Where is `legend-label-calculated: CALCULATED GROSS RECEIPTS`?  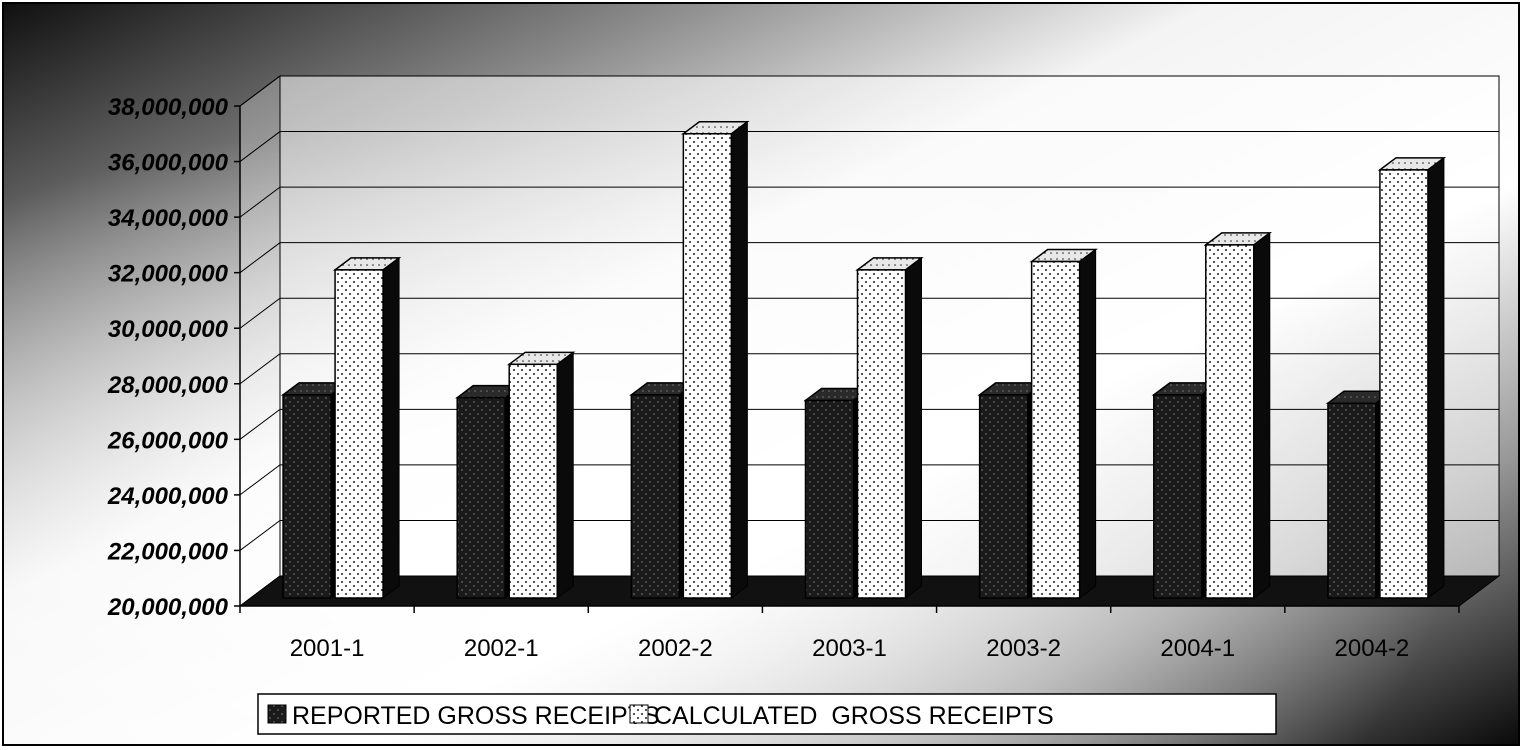
legend-label-calculated: CALCULATED GROSS RECEIPTS is located at coordinates (854, 716).